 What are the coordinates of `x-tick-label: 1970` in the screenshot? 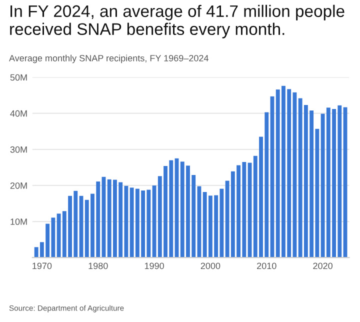 It's located at (42, 266).